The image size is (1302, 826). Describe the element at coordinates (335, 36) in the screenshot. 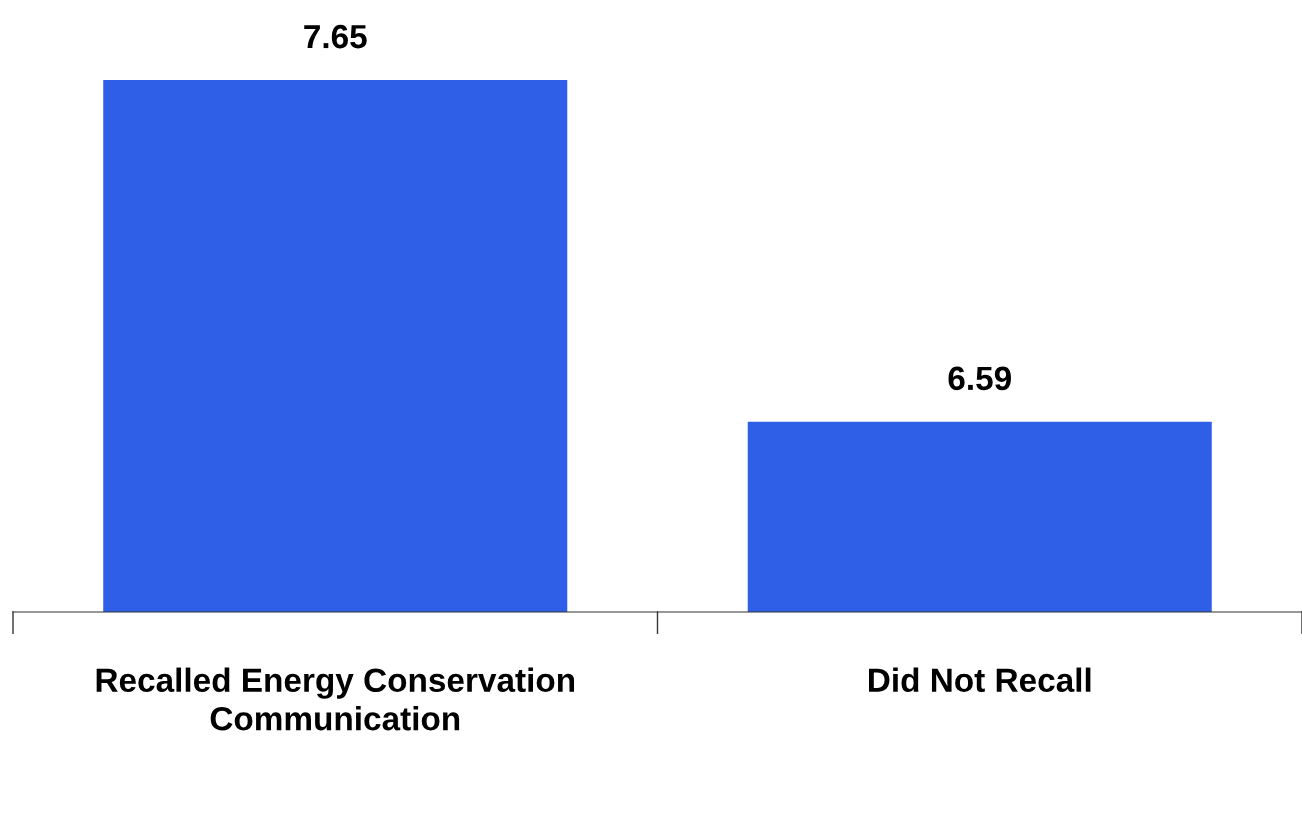

I see `data-label: 7.65` at that location.